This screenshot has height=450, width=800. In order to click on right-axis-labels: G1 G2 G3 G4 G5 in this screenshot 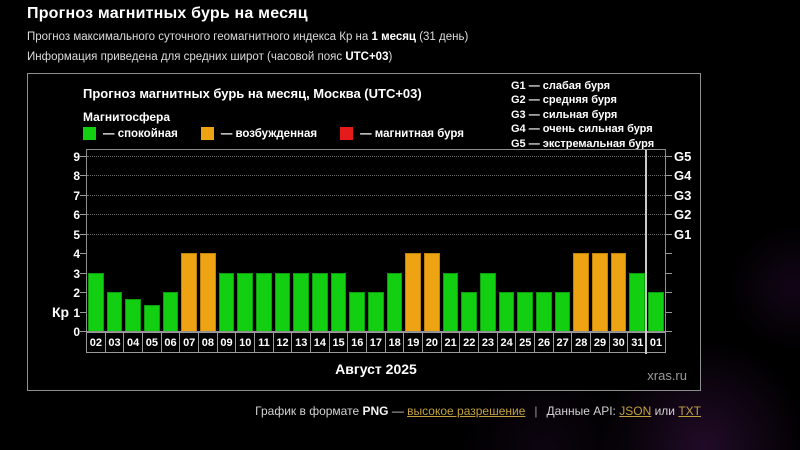, I will do `click(687, 240)`.